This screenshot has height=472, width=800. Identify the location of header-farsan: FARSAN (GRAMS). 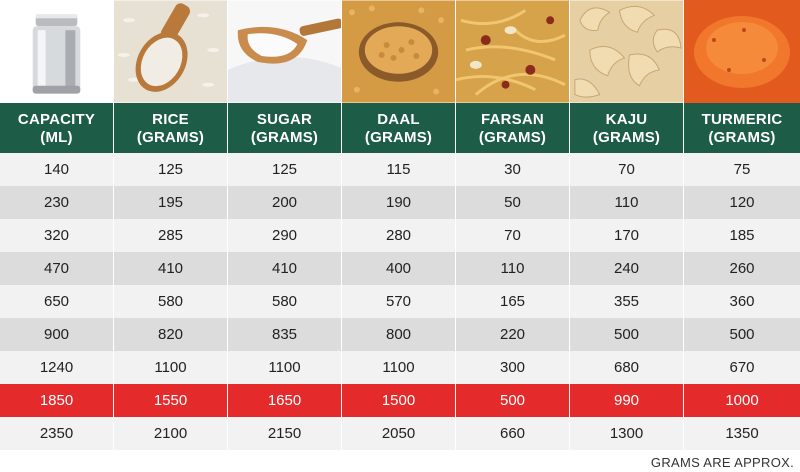
(513, 128).